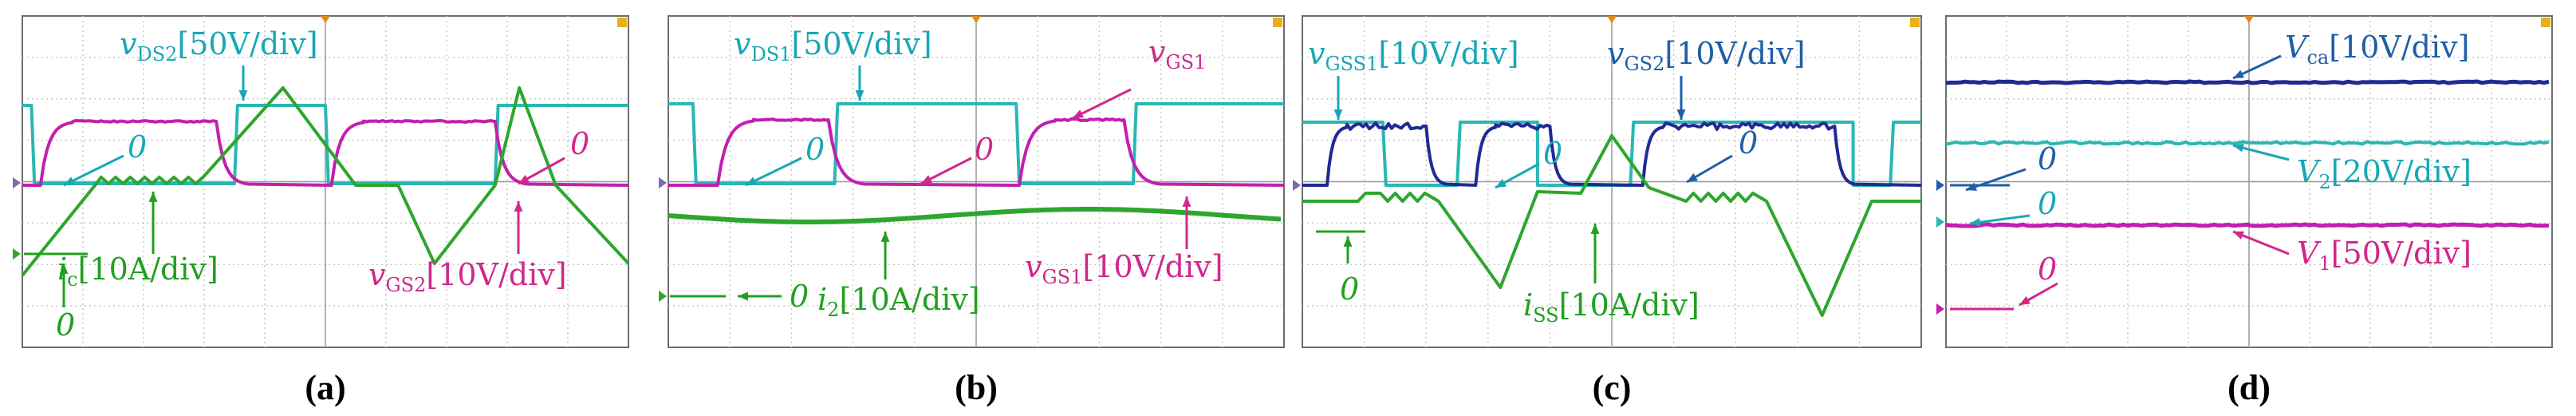 This screenshot has width=2576, height=416. What do you see at coordinates (2247, 225) in the screenshot?
I see `trace-v1` at bounding box center [2247, 225].